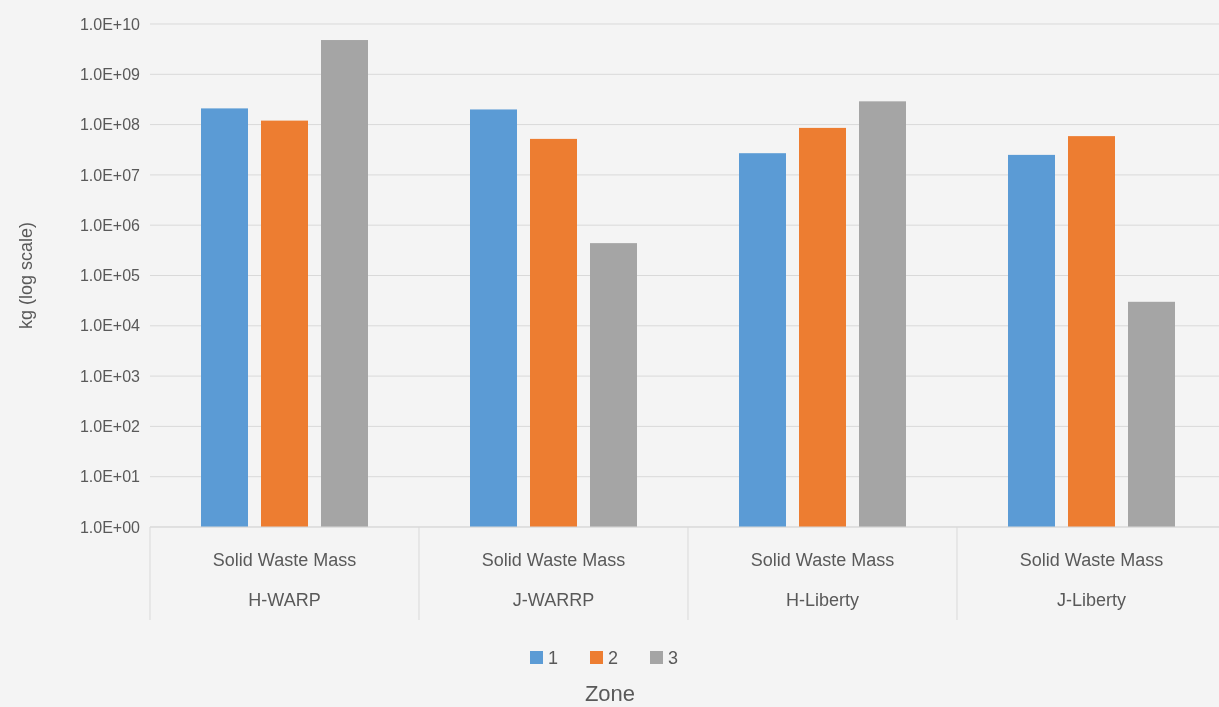  I want to click on legend-label: 1, so click(553, 658).